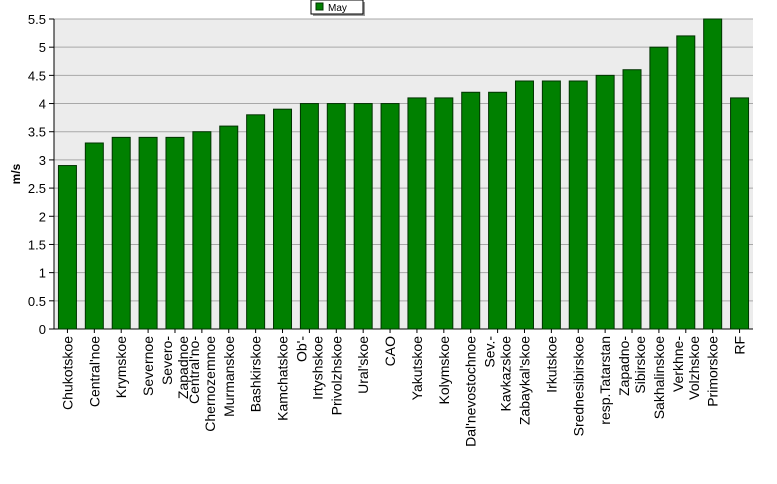  I want to click on x-tick-label: CAO, so click(390, 351).